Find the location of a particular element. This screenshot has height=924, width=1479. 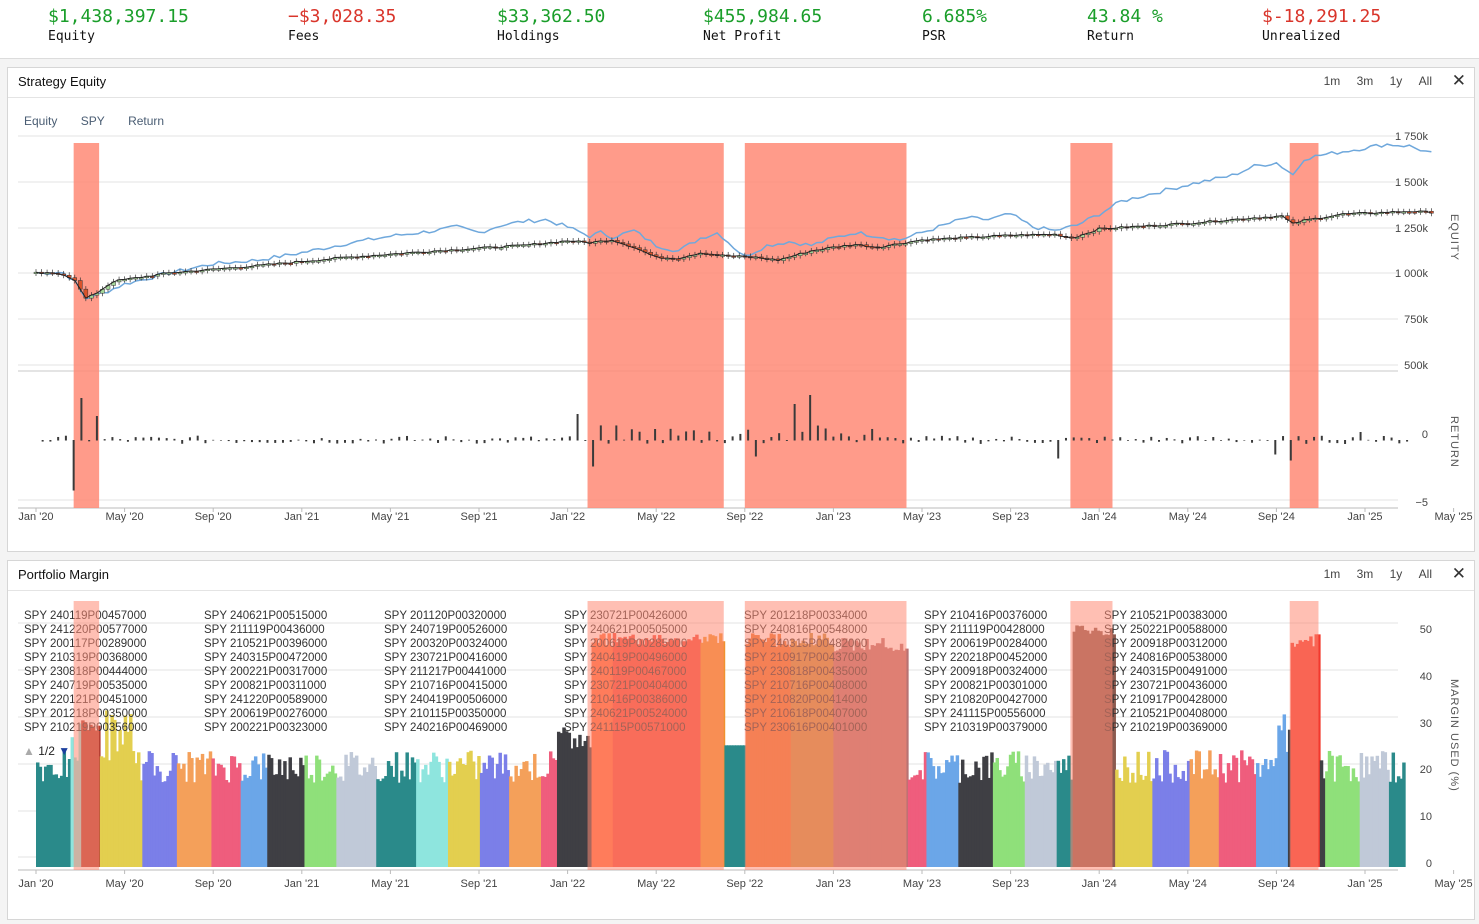

legend-equity: Equity is located at coordinates (41, 121).